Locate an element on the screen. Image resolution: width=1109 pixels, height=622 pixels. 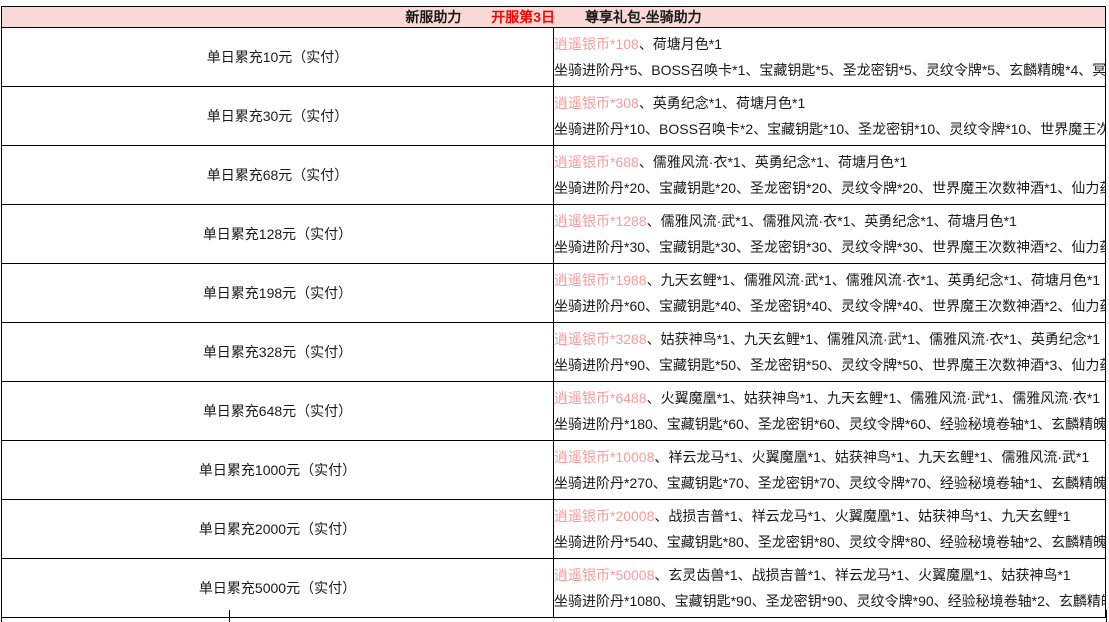
recharge-tier-label: 单日累充68元（实付） is located at coordinates (277, 175).